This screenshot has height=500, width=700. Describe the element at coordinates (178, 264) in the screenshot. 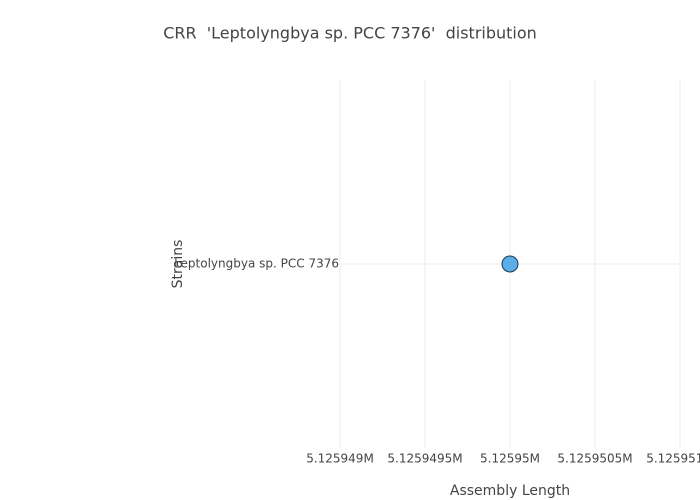

I see `y-axis-title: Strains` at that location.